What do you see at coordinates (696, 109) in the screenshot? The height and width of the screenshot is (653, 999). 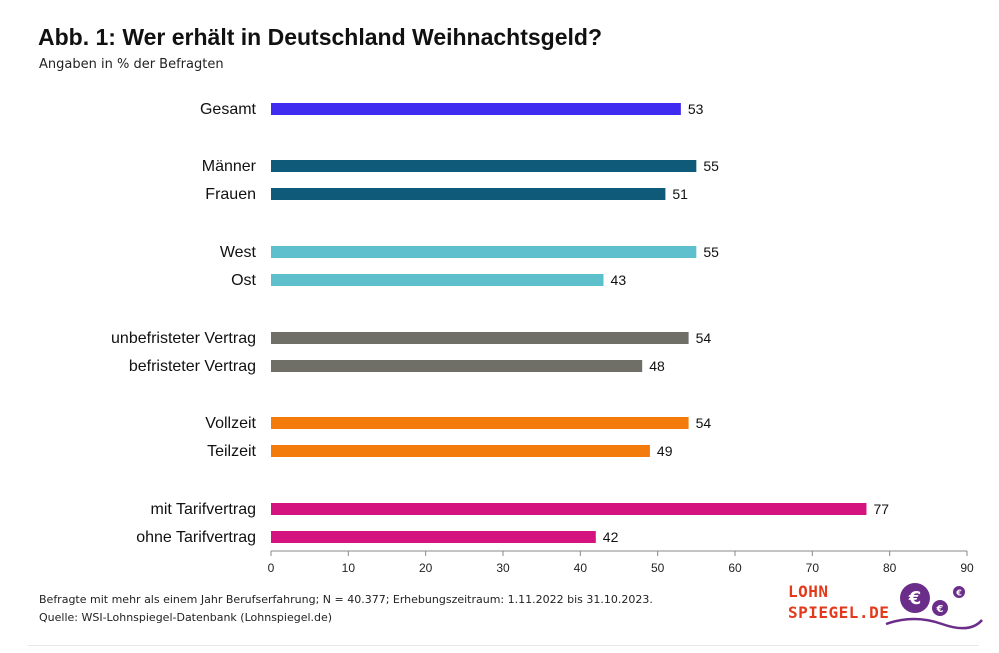 I see `data-label: 53` at bounding box center [696, 109].